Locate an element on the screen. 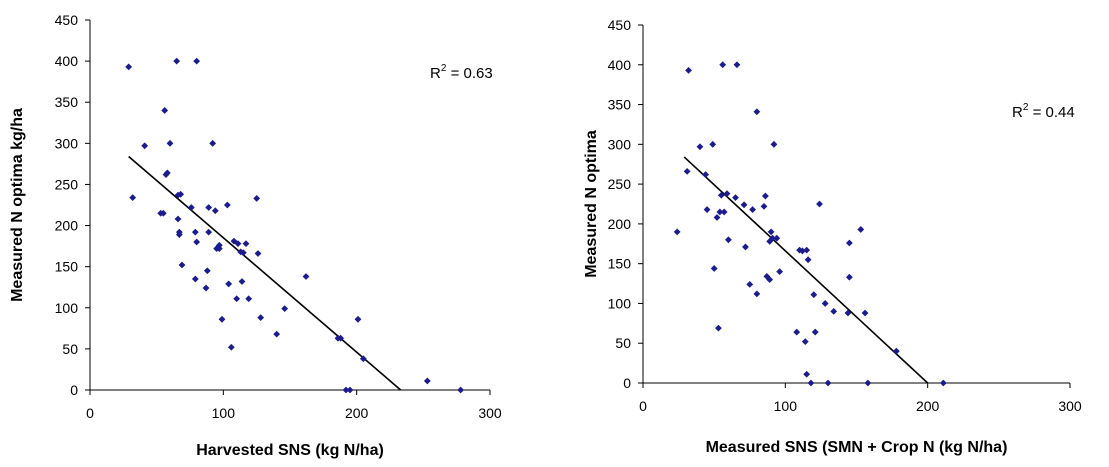 This screenshot has width=1109, height=467. r-squared-value: = 0.63 is located at coordinates (469, 73).